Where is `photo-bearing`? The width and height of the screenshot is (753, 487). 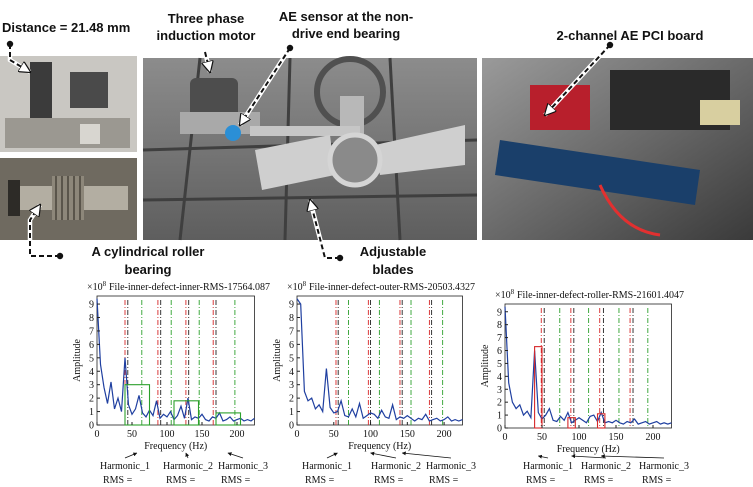
photo-bearing is located at coordinates (68, 199).